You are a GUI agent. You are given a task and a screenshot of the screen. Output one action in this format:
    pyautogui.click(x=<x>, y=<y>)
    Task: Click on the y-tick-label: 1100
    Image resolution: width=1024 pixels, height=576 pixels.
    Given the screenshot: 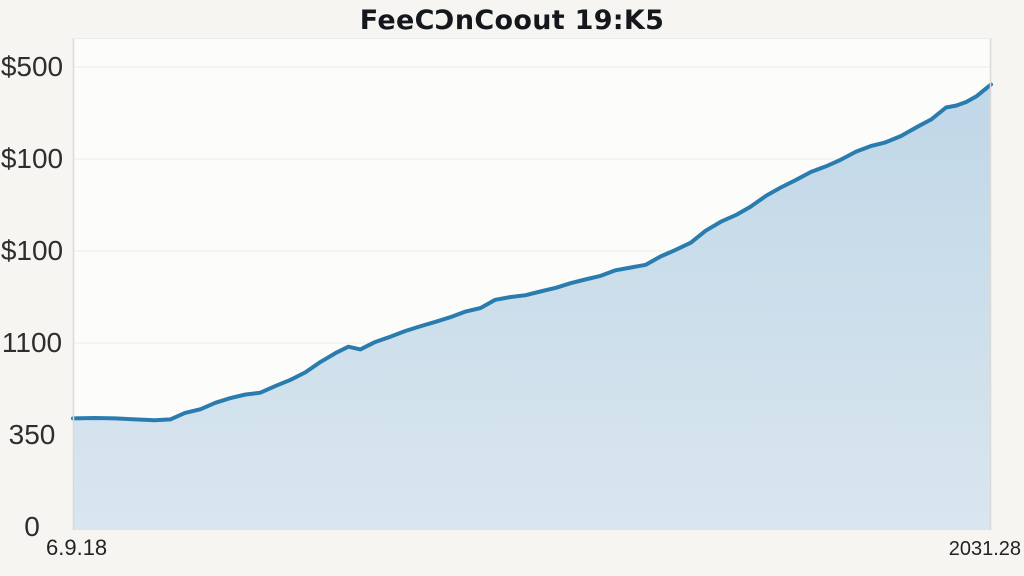 What is the action you would take?
    pyautogui.click(x=32, y=342)
    